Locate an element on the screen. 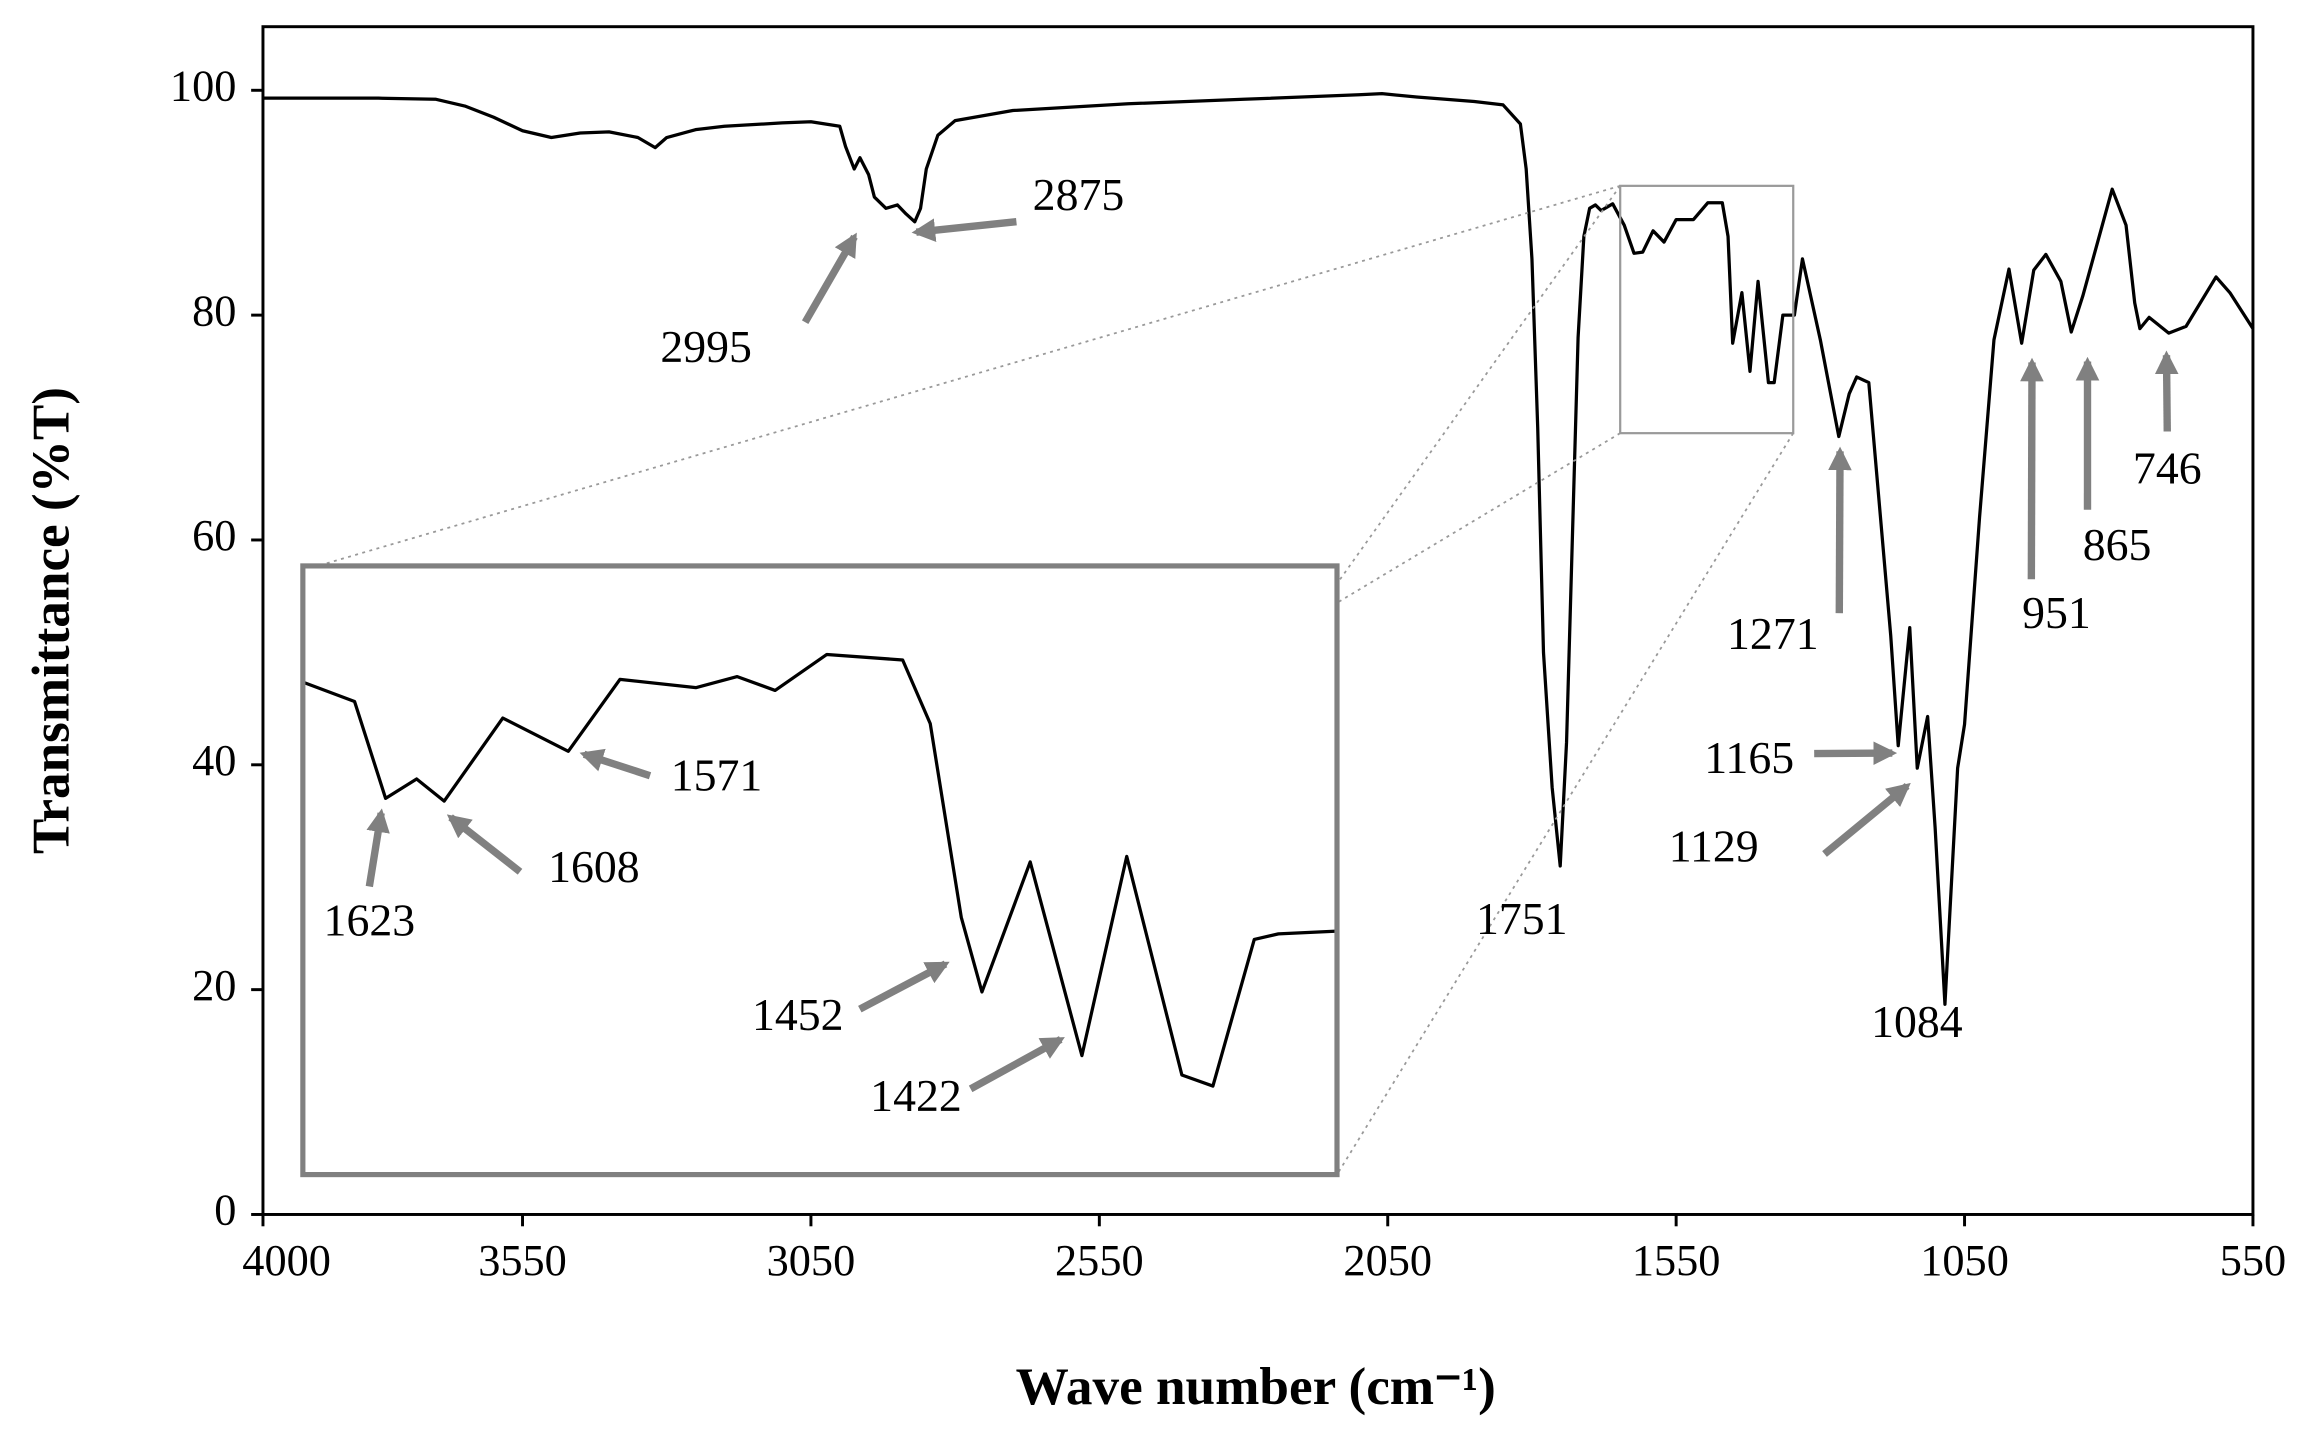  y-tick-label: 100 is located at coordinates (203, 85).